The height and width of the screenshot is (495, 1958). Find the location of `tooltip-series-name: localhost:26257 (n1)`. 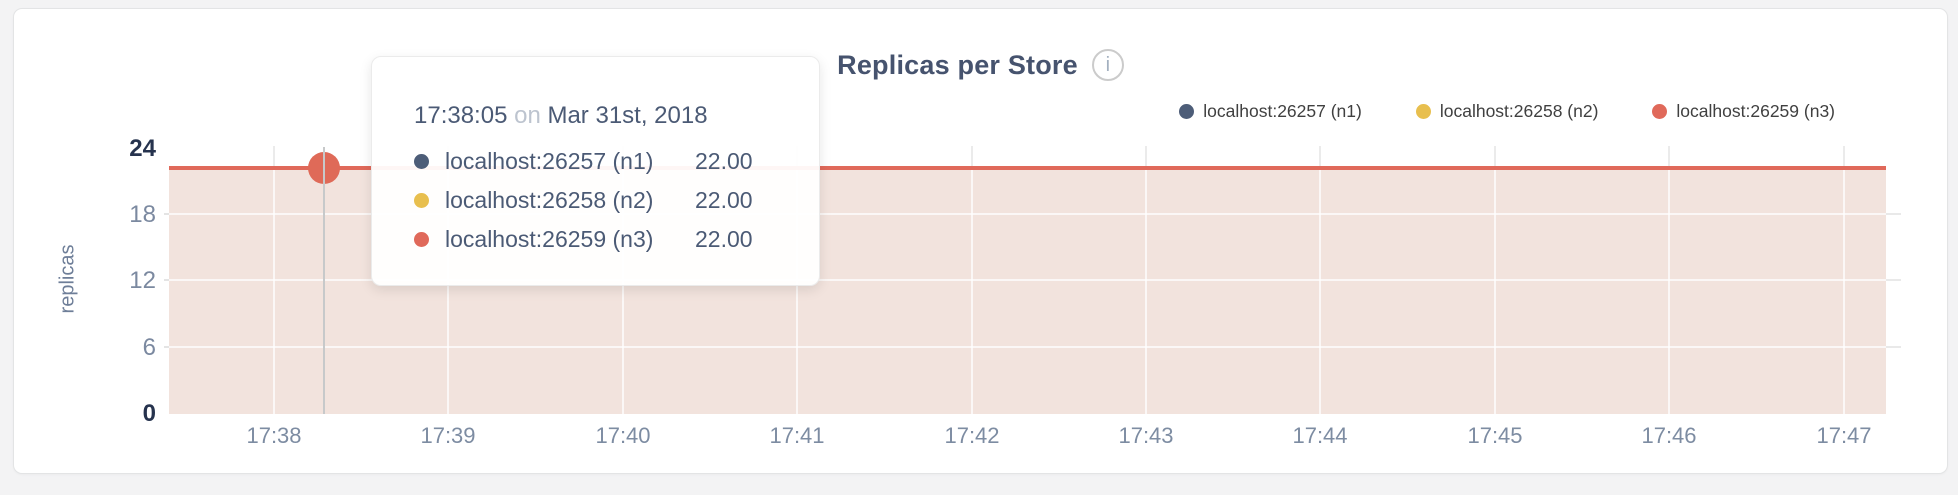

tooltip-series-name: localhost:26257 (n1) is located at coordinates (549, 161).